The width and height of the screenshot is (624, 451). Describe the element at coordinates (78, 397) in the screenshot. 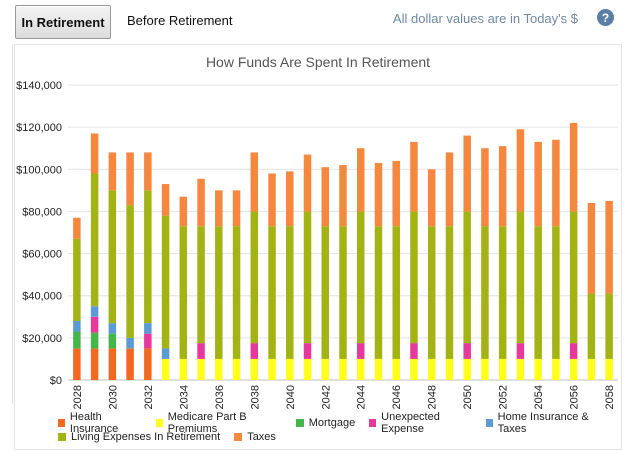

I see `x-tick-label: 2028` at that location.